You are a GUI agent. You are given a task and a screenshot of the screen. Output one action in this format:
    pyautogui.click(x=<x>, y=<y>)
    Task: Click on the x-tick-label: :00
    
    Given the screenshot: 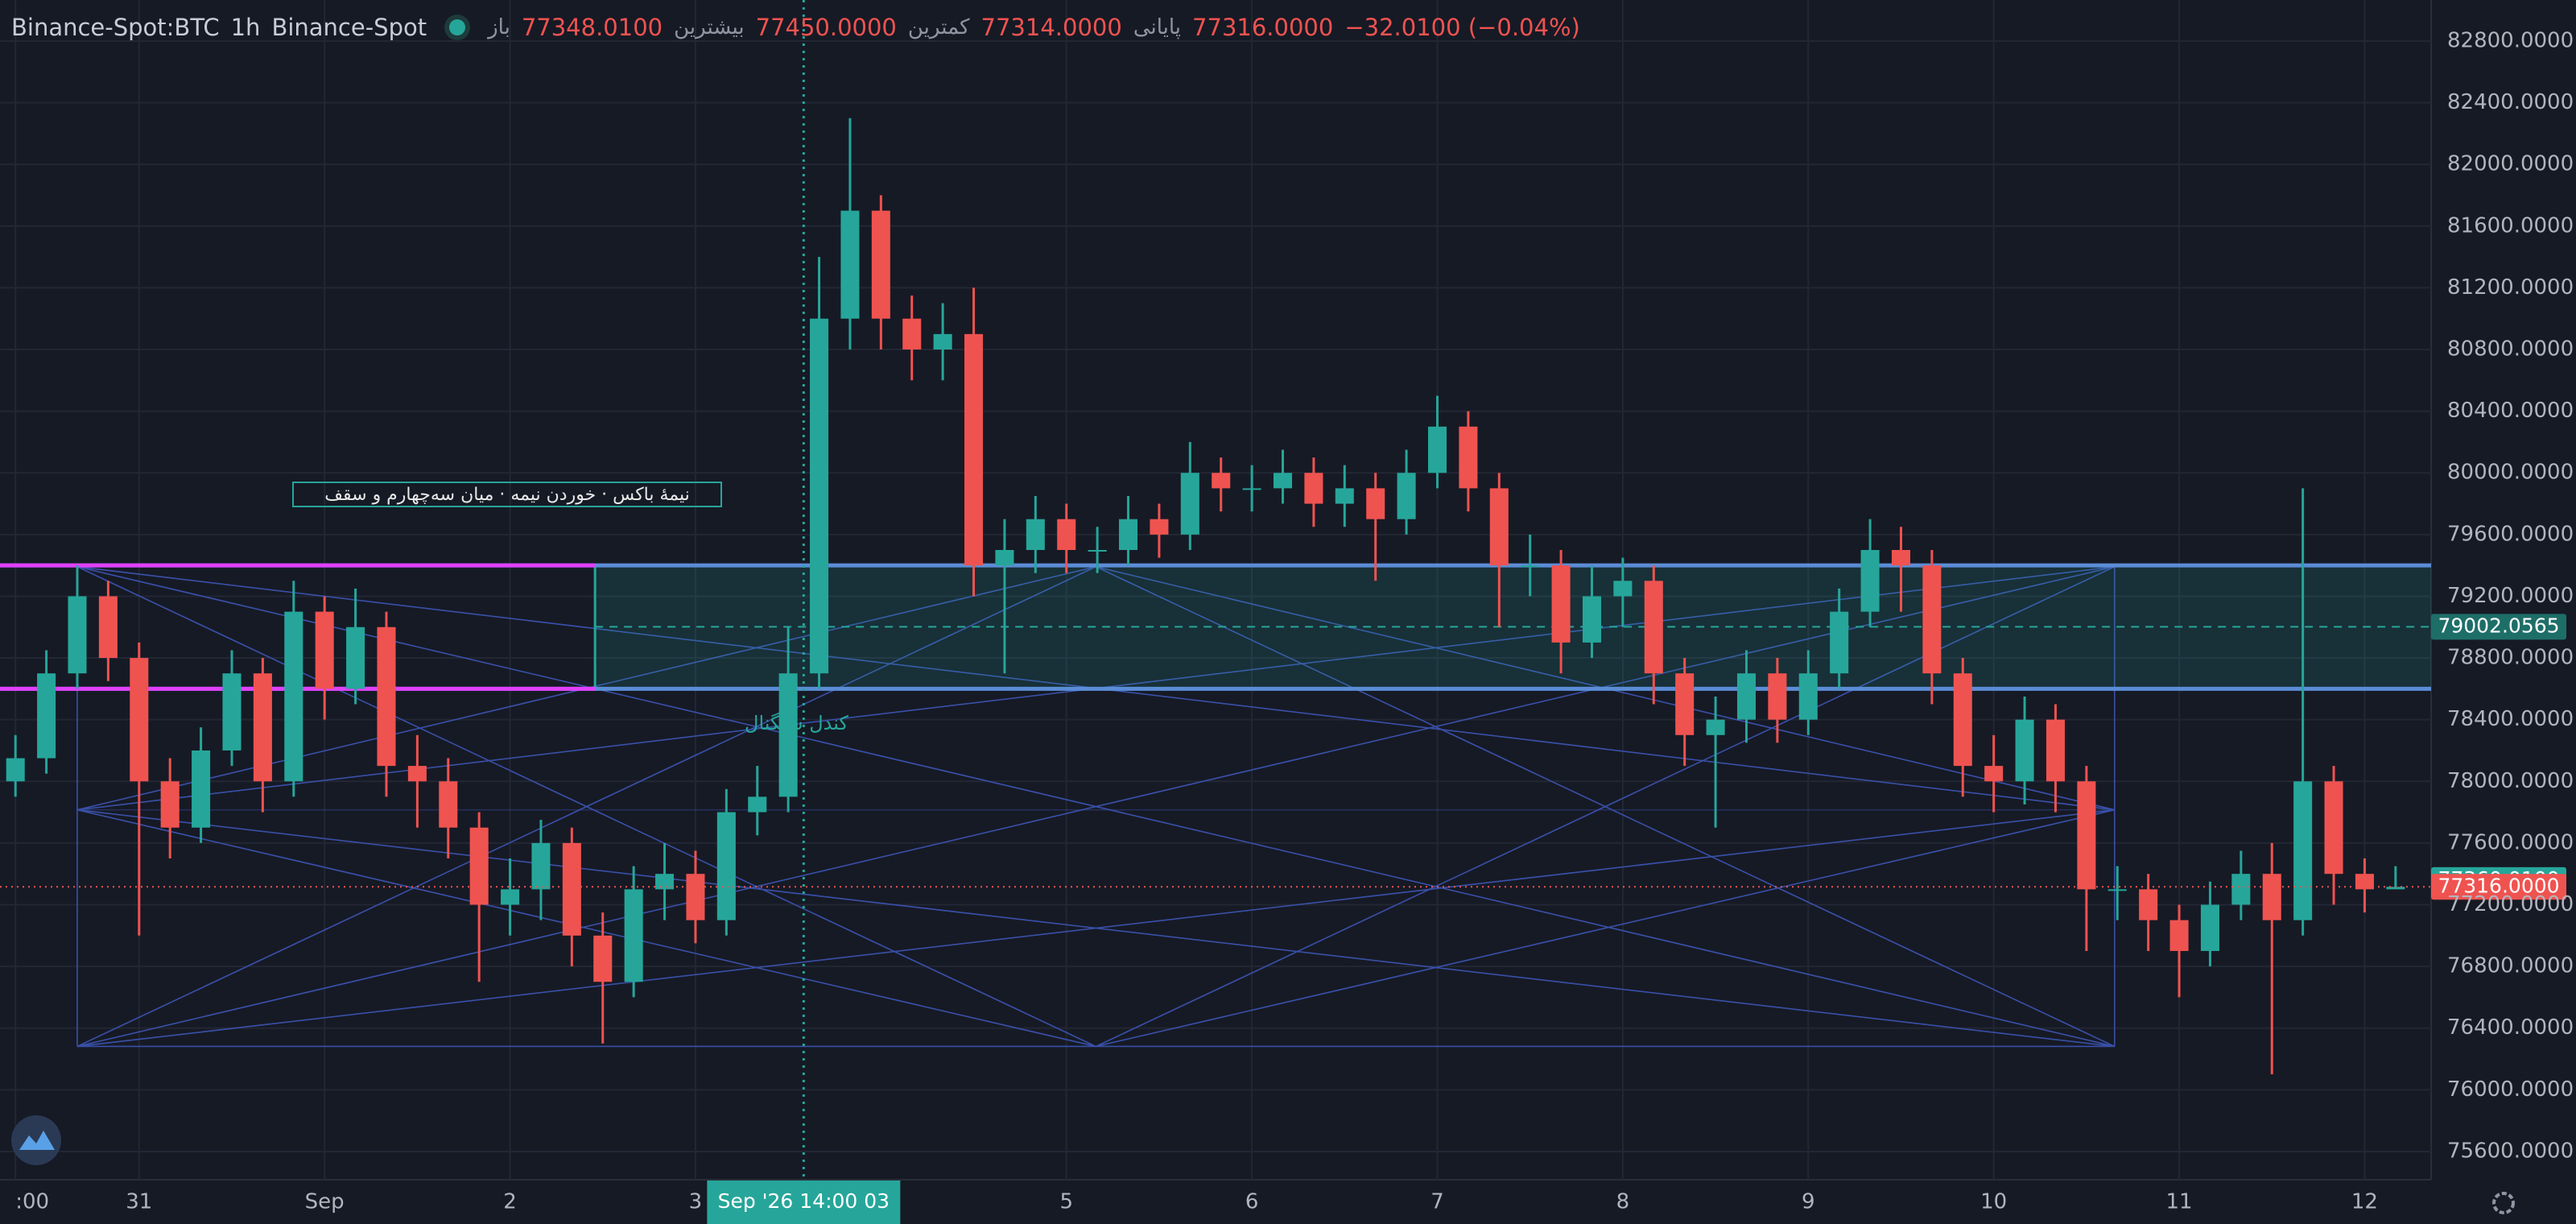 What is the action you would take?
    pyautogui.click(x=32, y=1202)
    